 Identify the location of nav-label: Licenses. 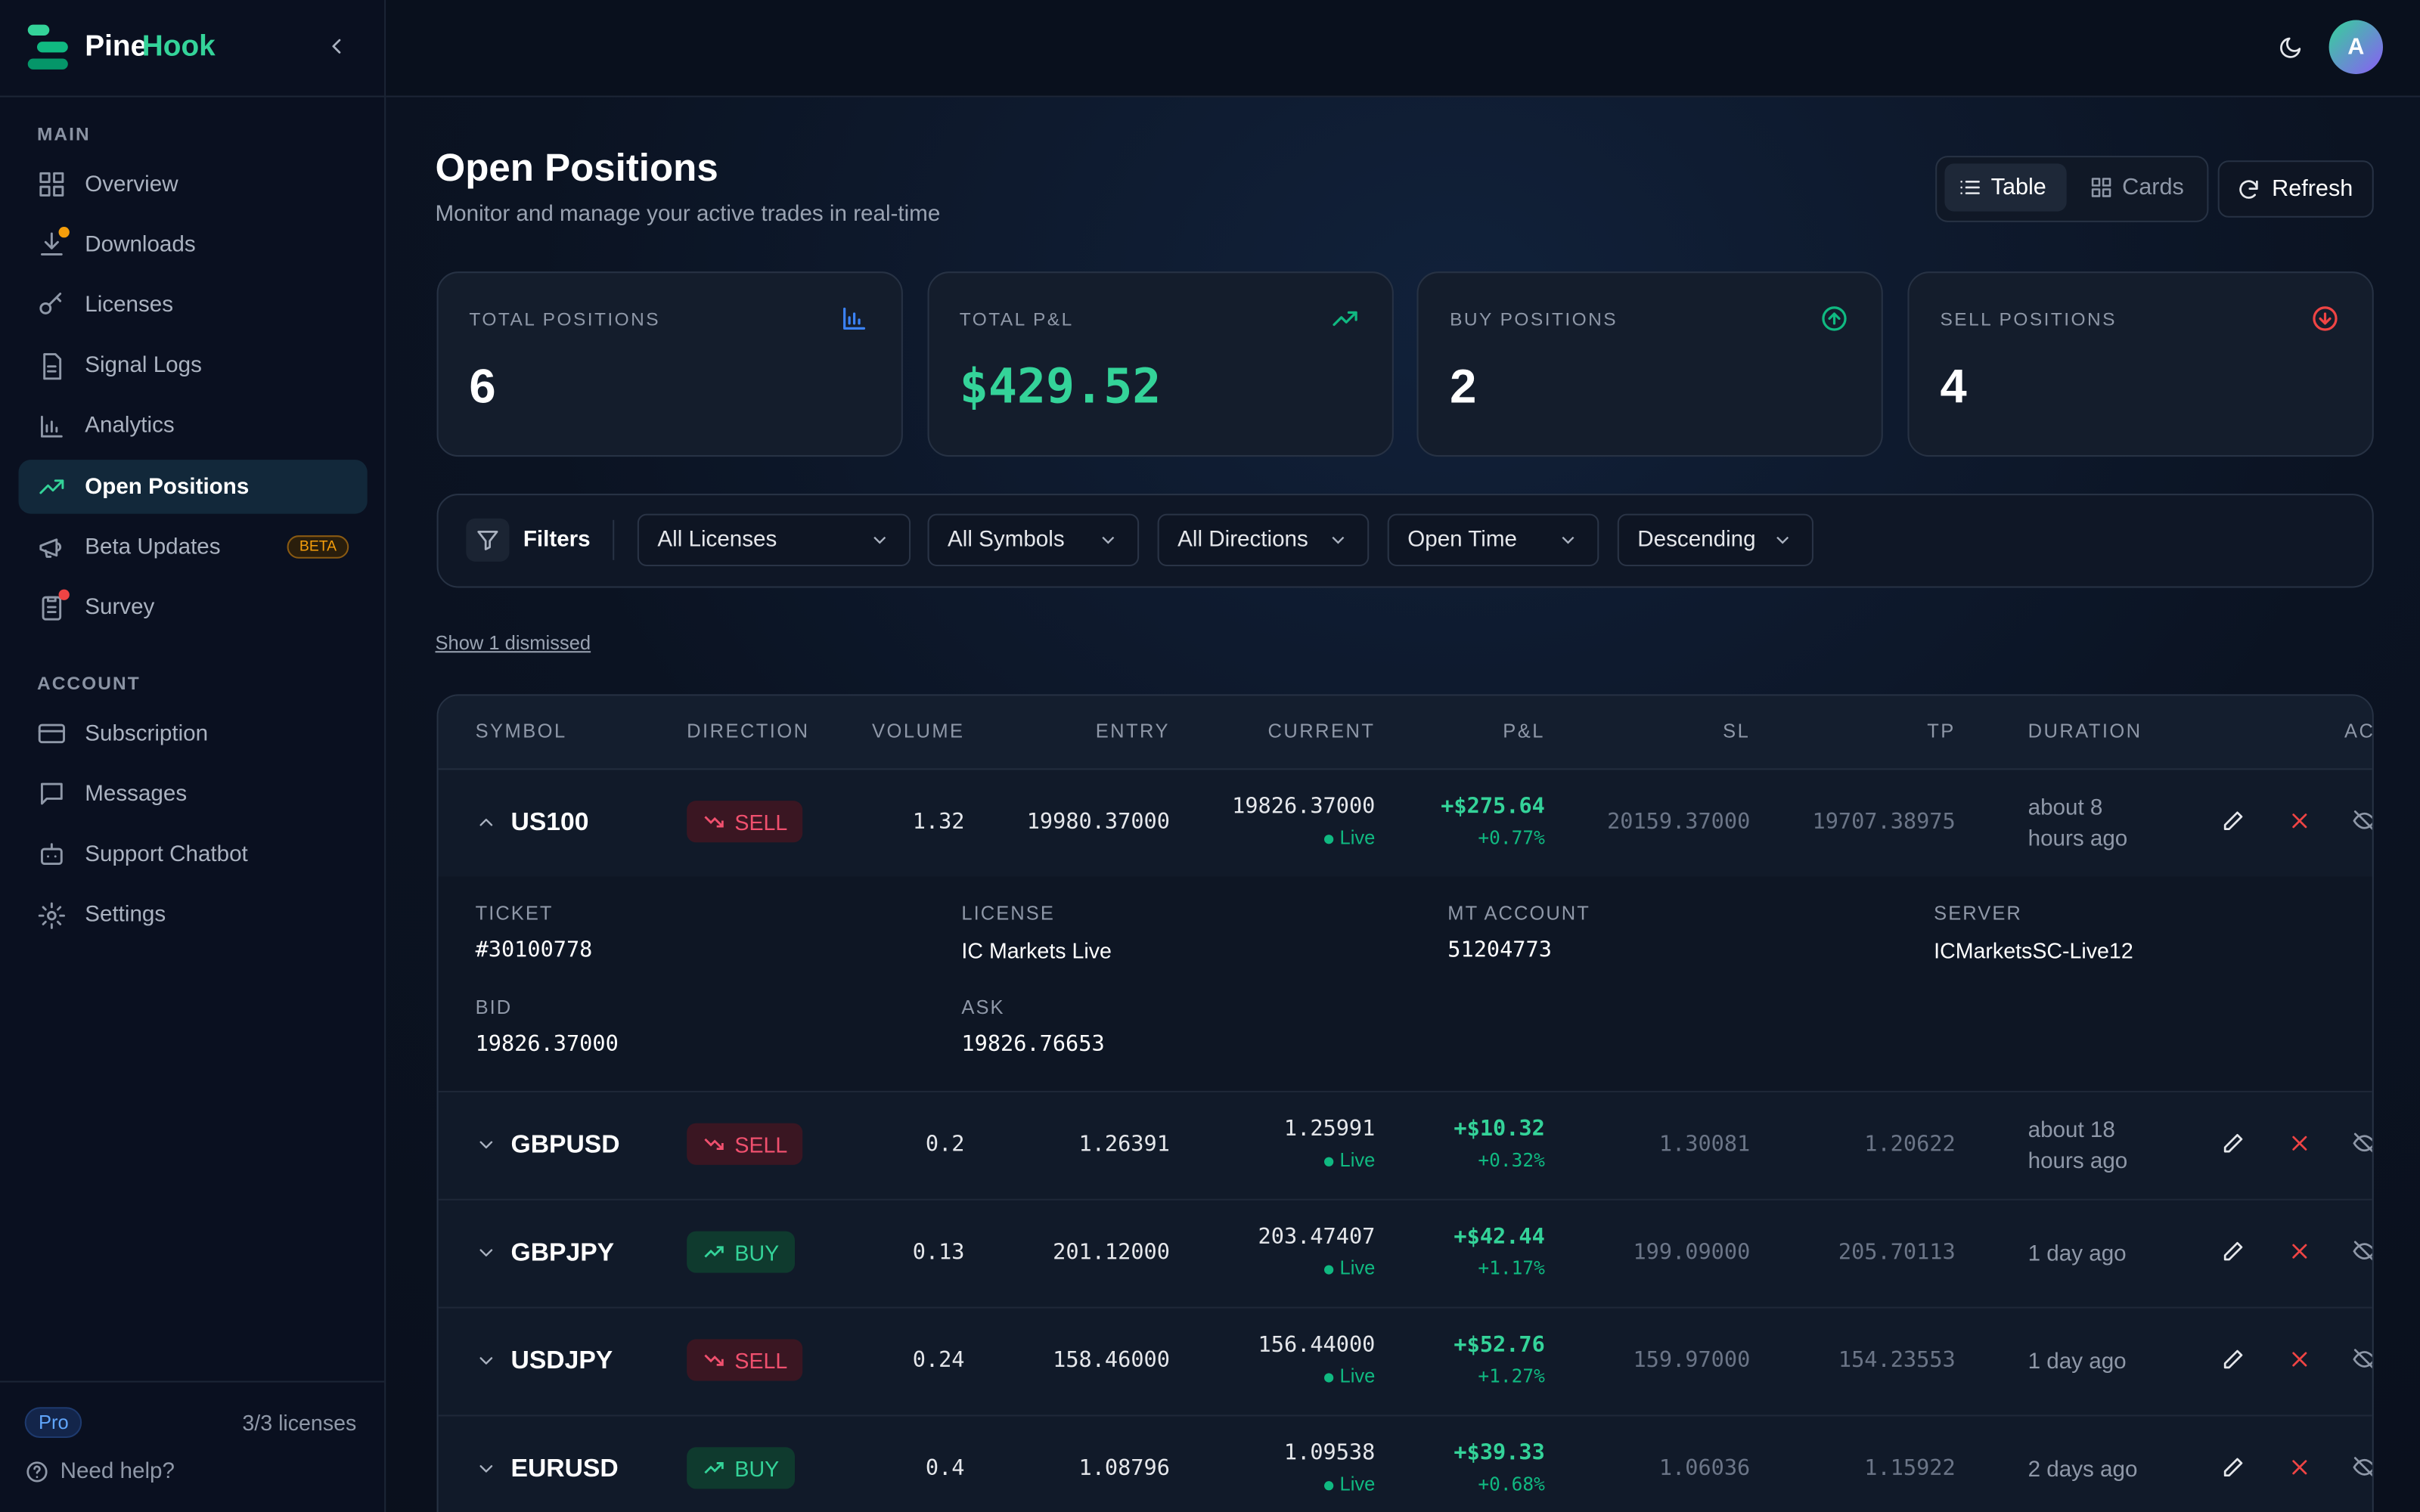
(129, 305).